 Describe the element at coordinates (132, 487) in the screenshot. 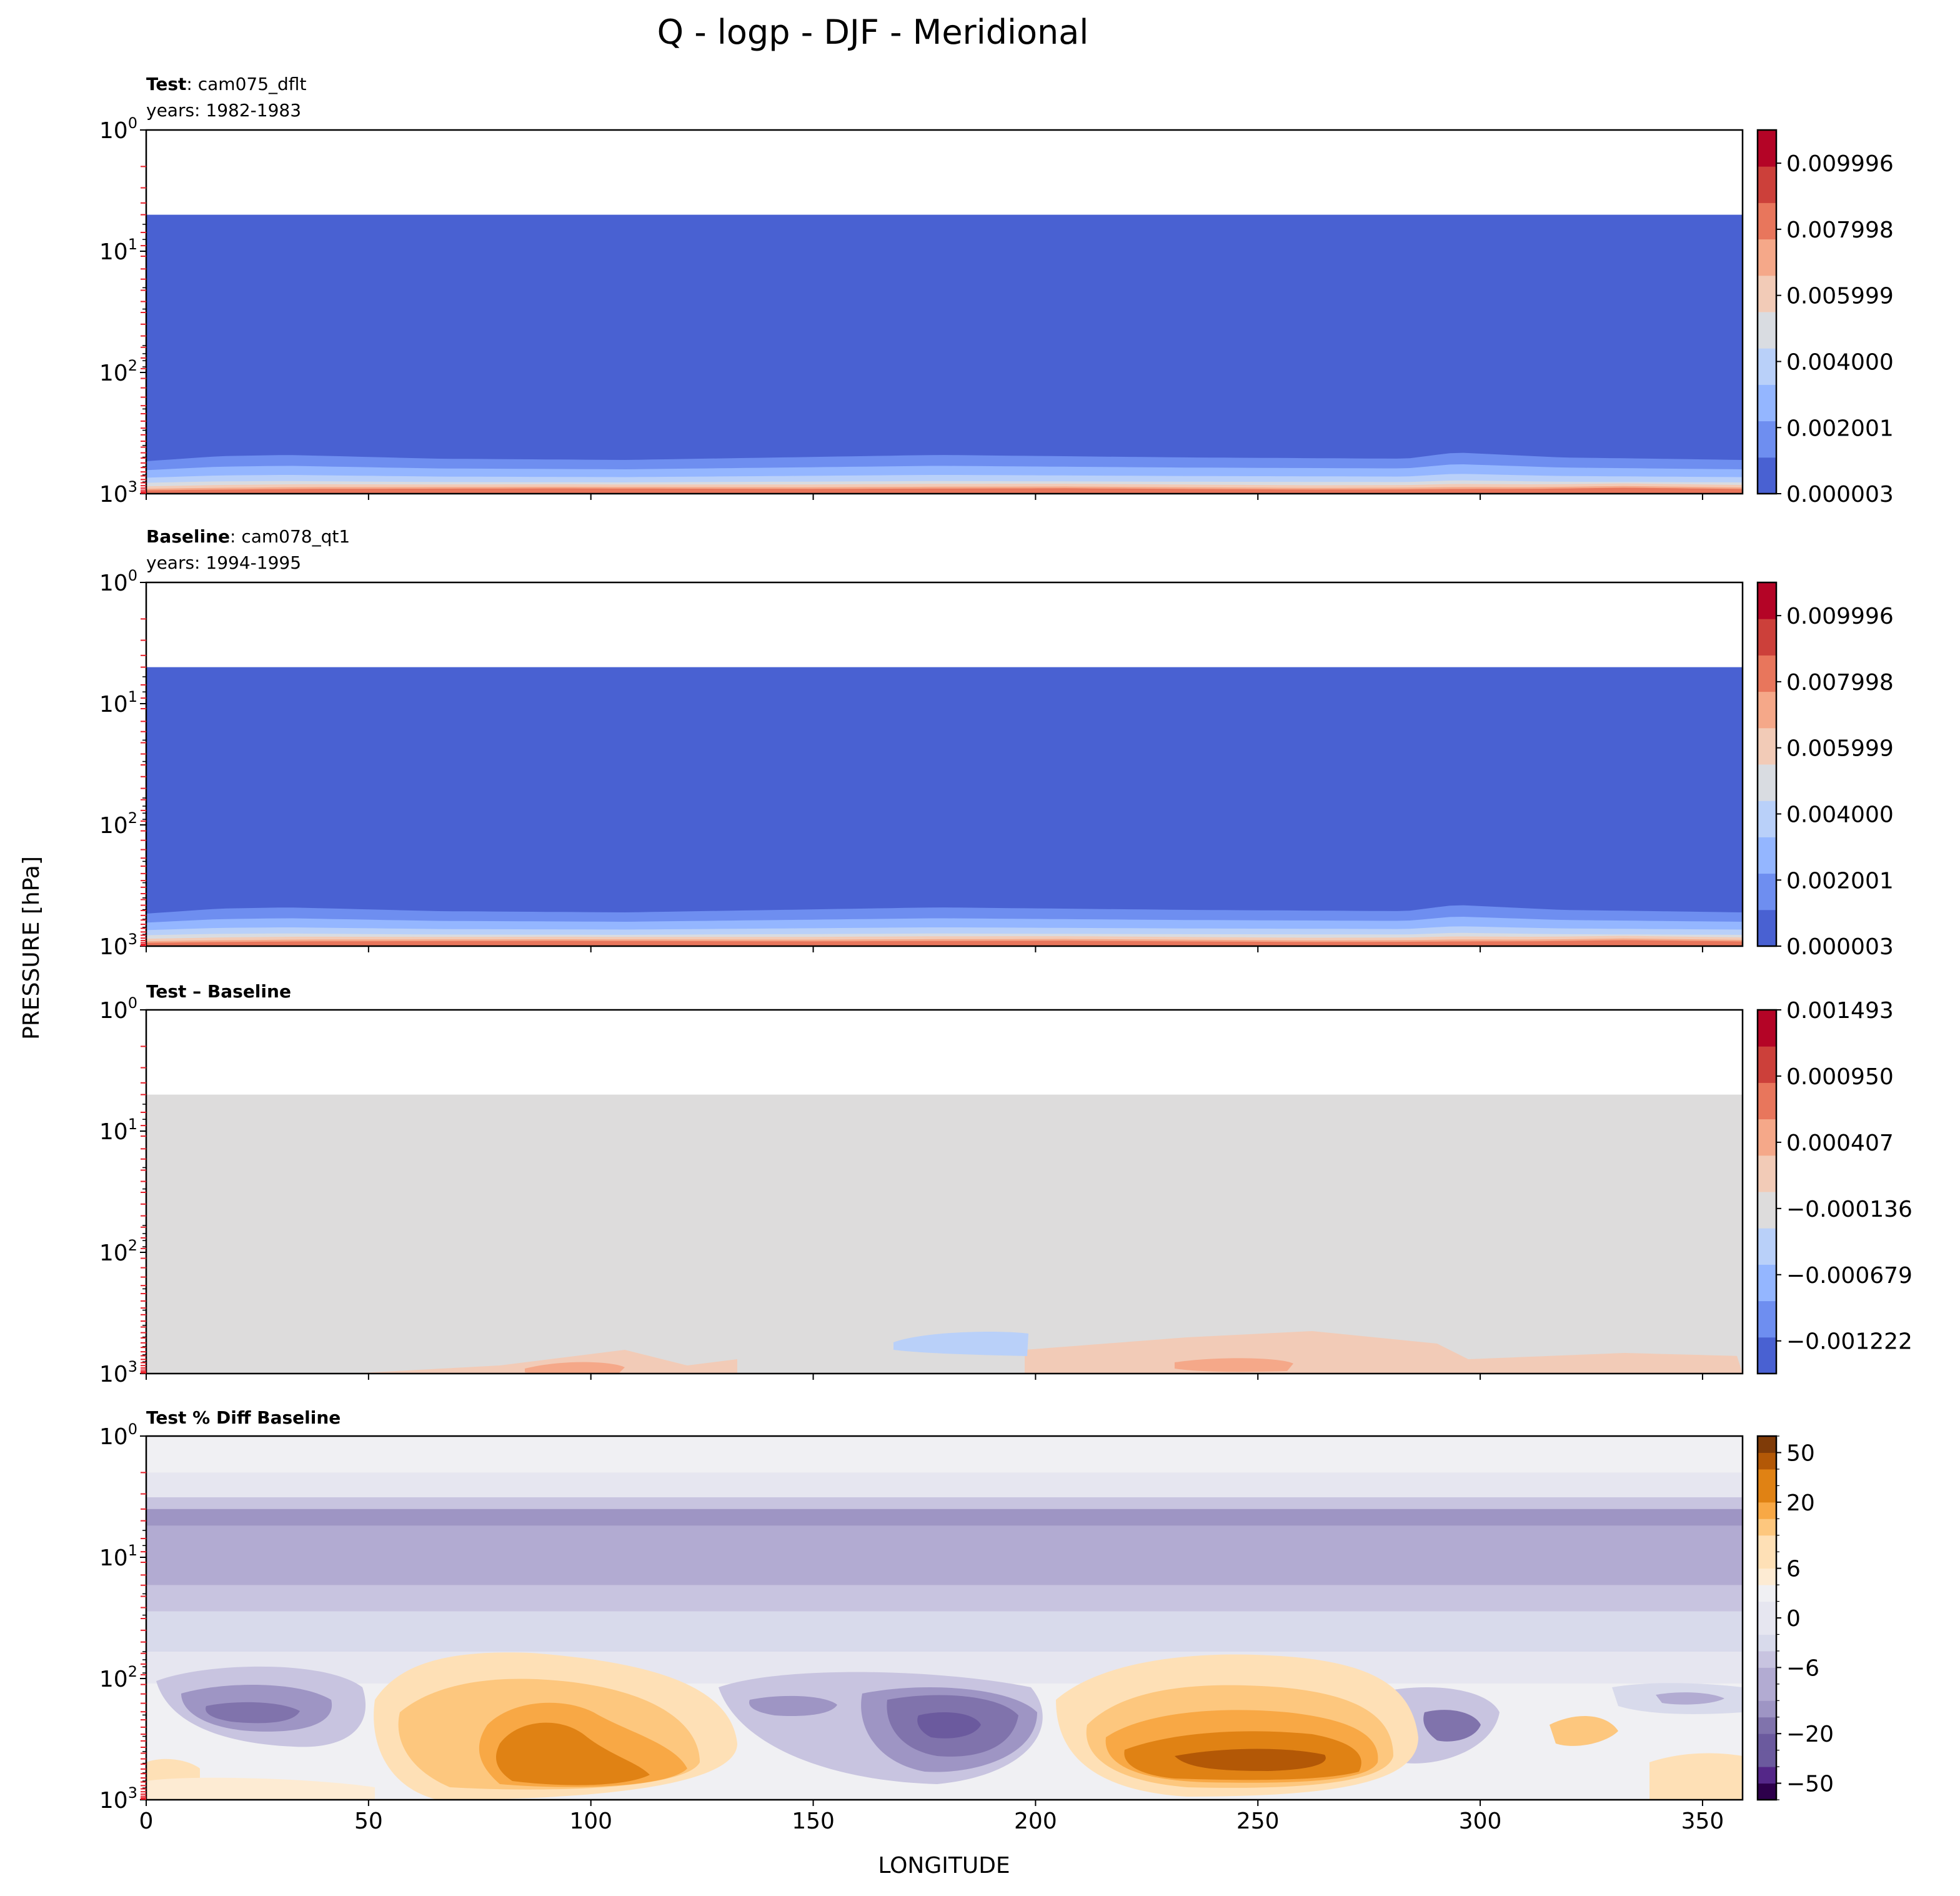

I see `y-tick-exponent: 3` at that location.